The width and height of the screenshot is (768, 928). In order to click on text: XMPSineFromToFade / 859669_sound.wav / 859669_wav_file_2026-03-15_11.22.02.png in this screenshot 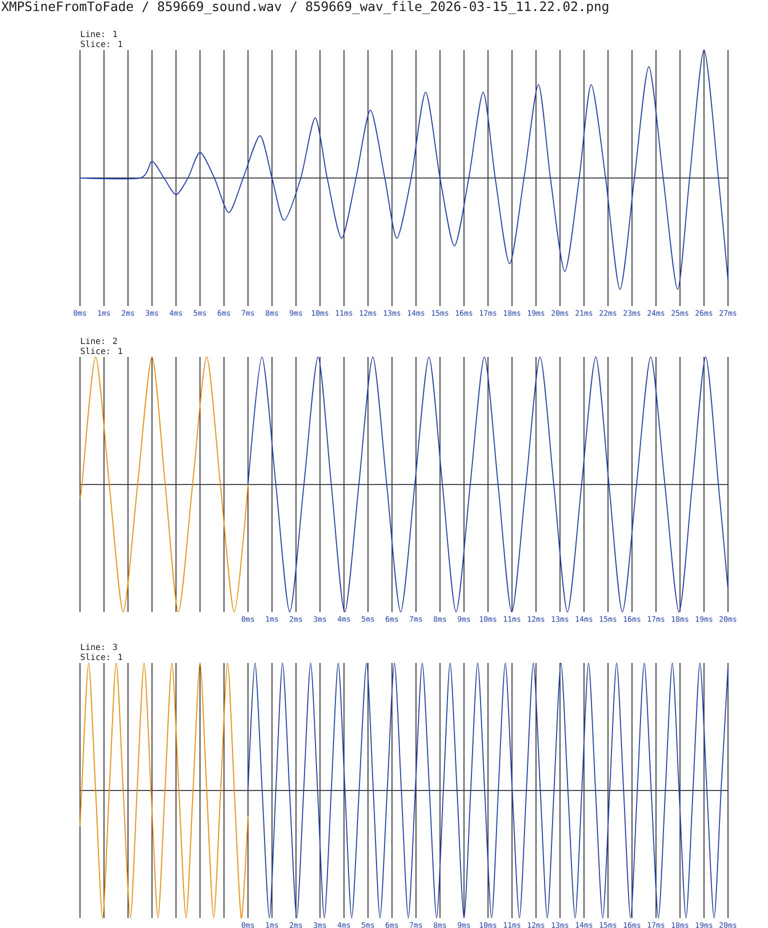, I will do `click(304, 7)`.